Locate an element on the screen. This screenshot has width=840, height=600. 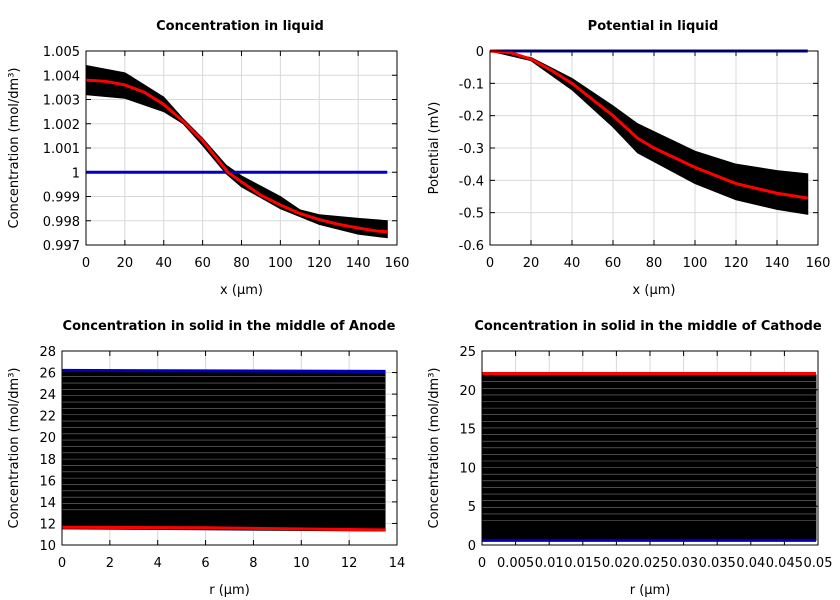
y-tick-label: 14 is located at coordinates (47, 503).